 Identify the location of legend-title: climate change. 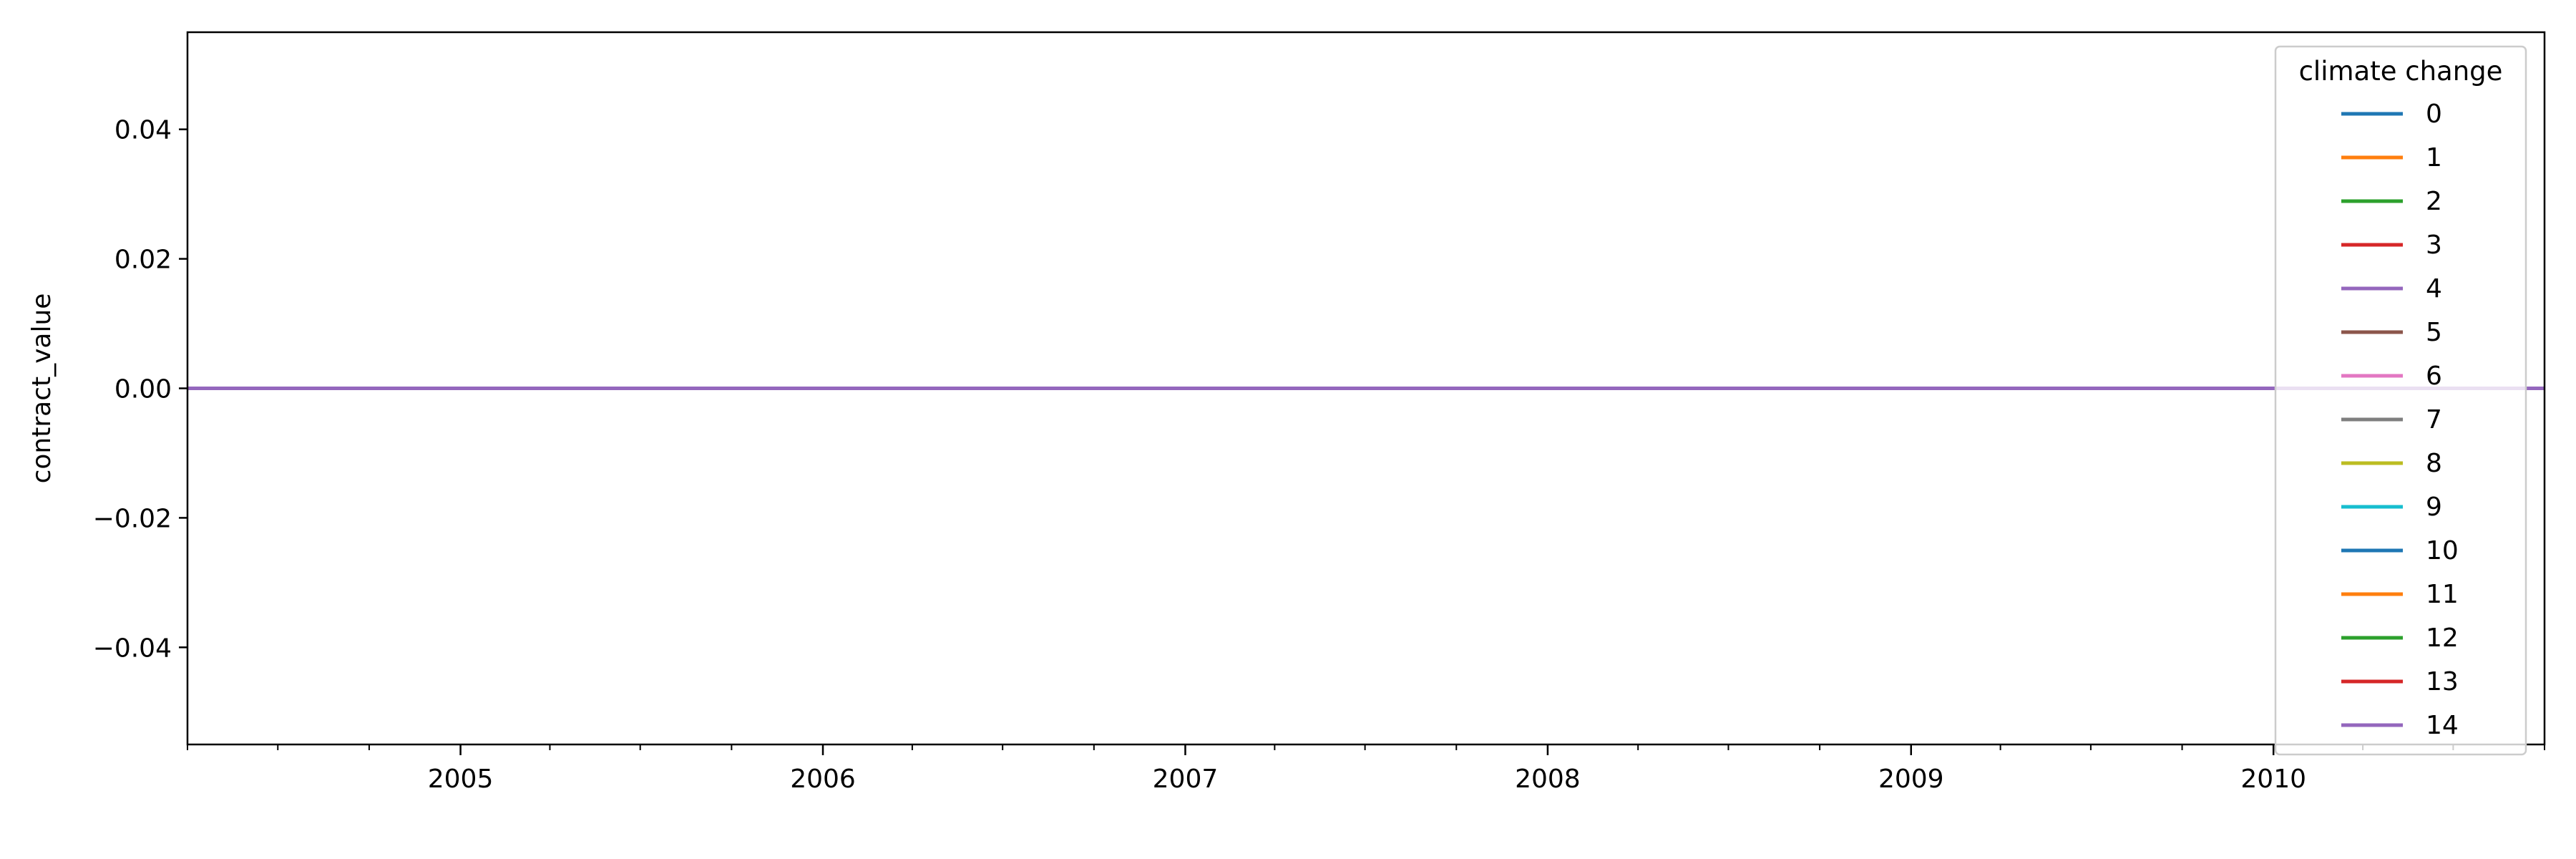
(2401, 71).